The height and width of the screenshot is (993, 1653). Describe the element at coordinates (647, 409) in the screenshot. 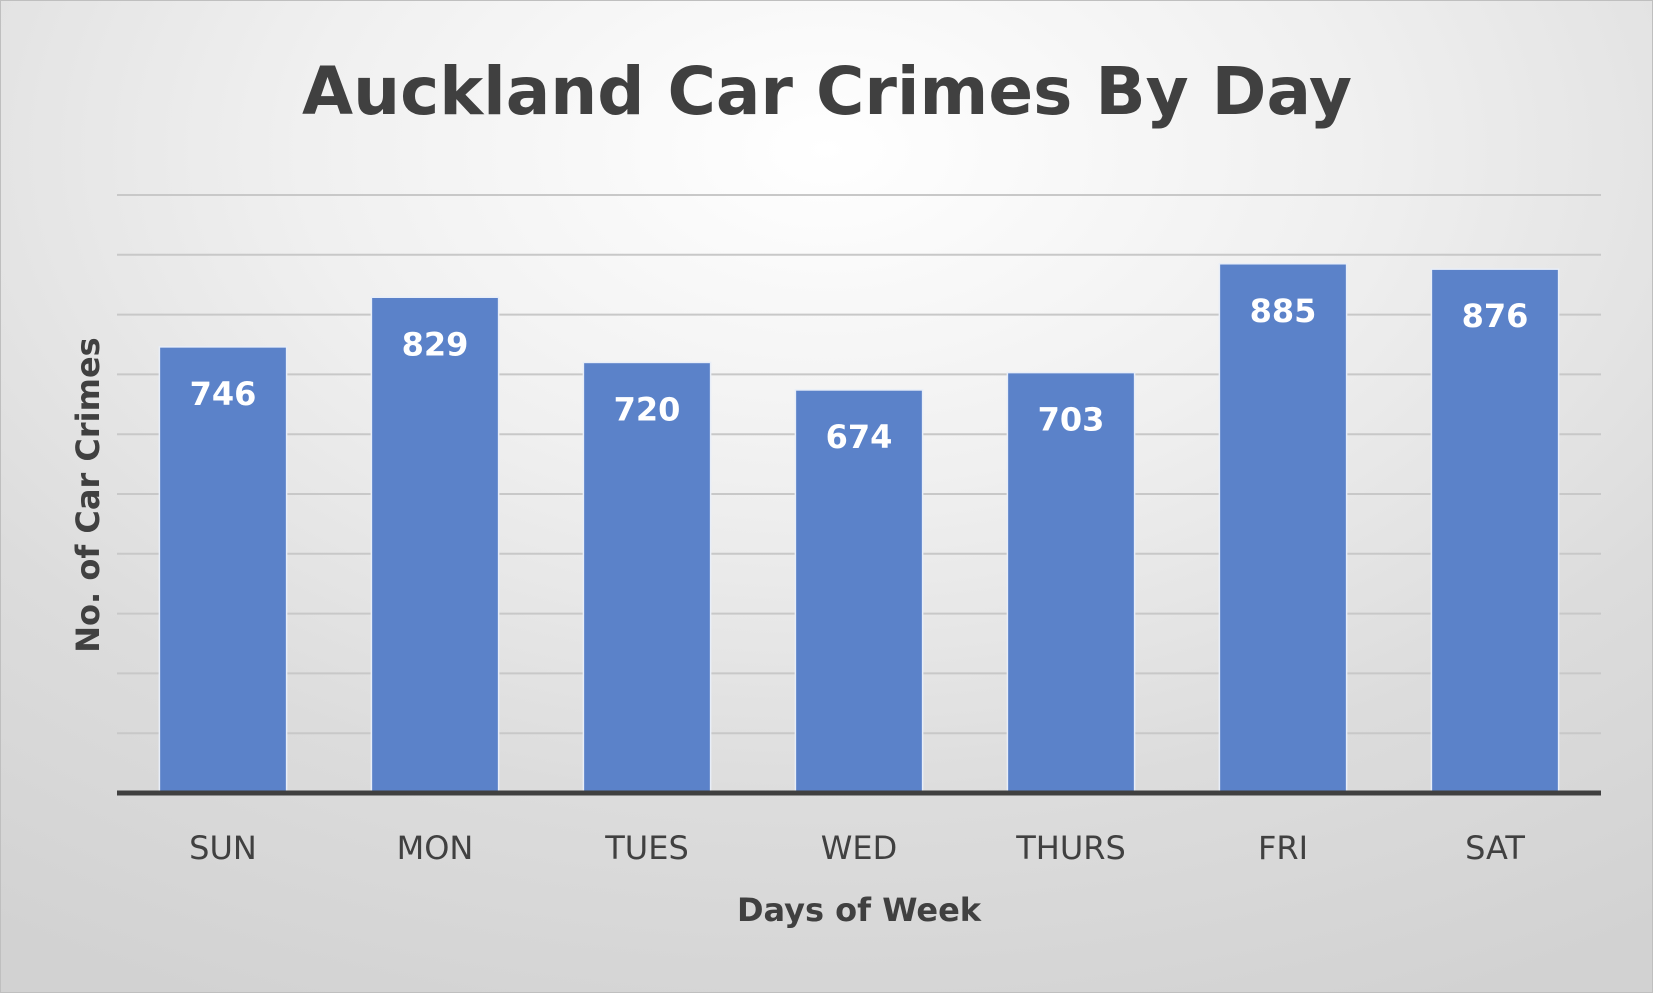

I see `data-label-tues: 720` at that location.